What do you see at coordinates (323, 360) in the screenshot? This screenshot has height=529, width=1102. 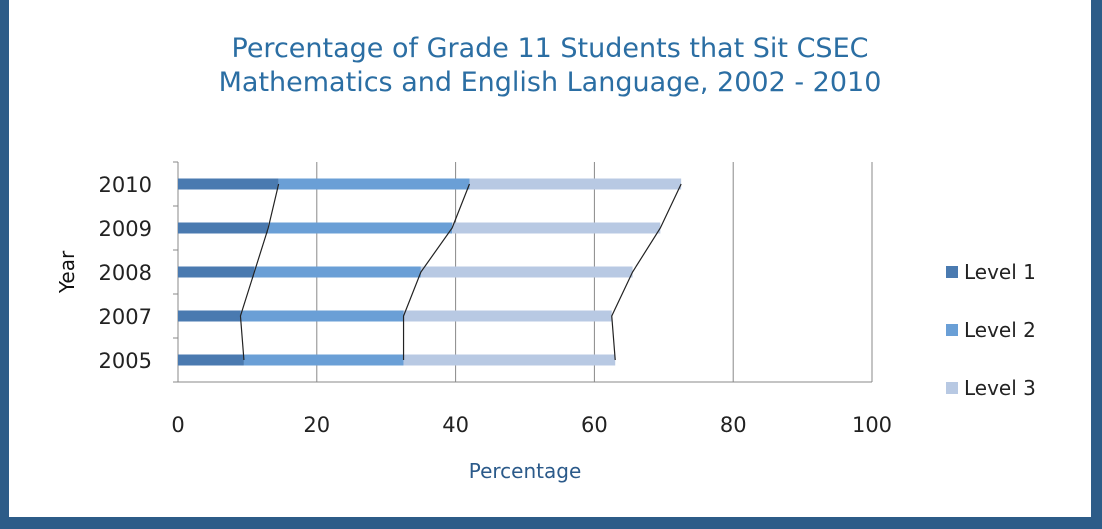 I see `bar-level-2-2005` at bounding box center [323, 360].